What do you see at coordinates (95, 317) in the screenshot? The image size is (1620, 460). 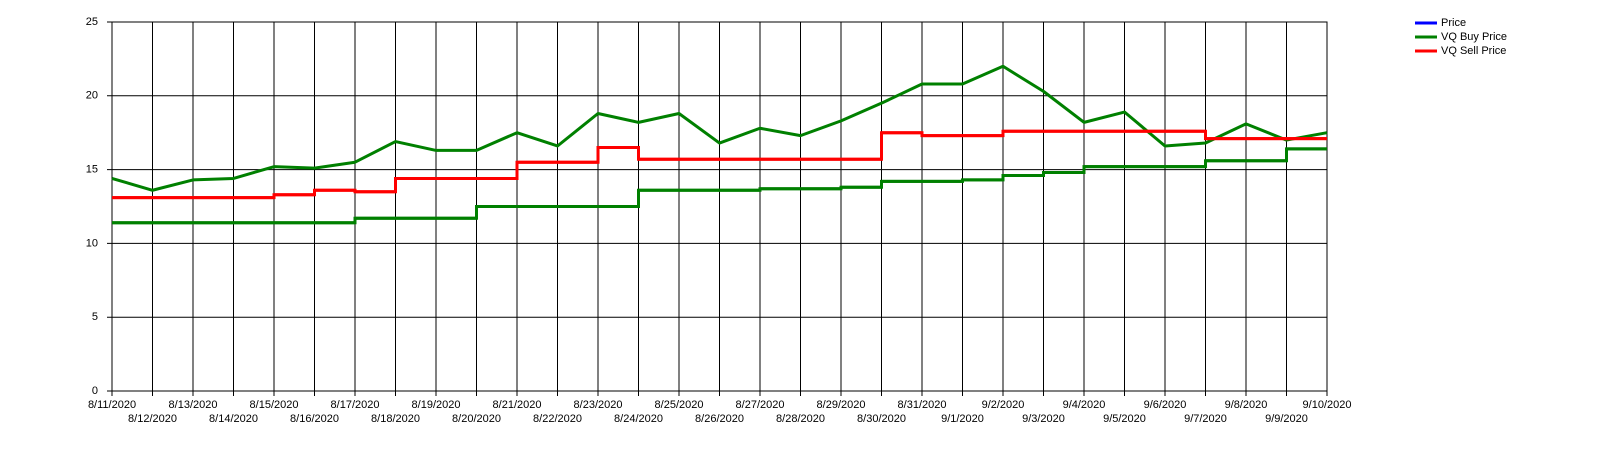 I see `y-tick-label: 5` at bounding box center [95, 317].